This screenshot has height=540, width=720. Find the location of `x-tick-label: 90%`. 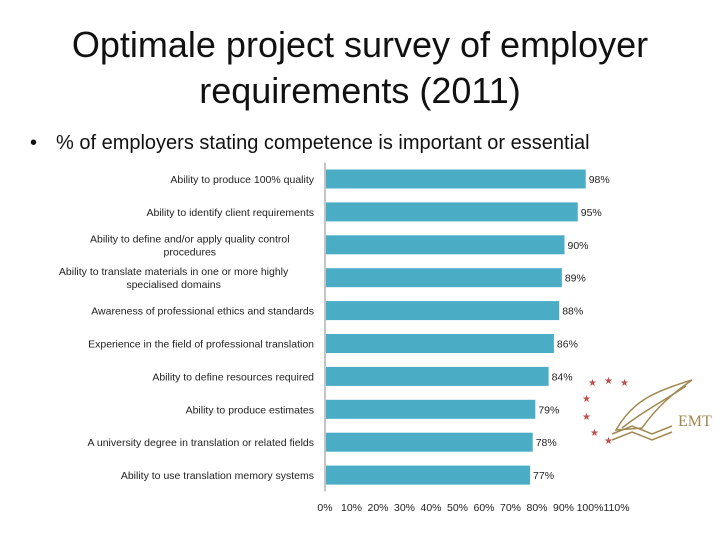

x-tick-label: 90% is located at coordinates (563, 508).